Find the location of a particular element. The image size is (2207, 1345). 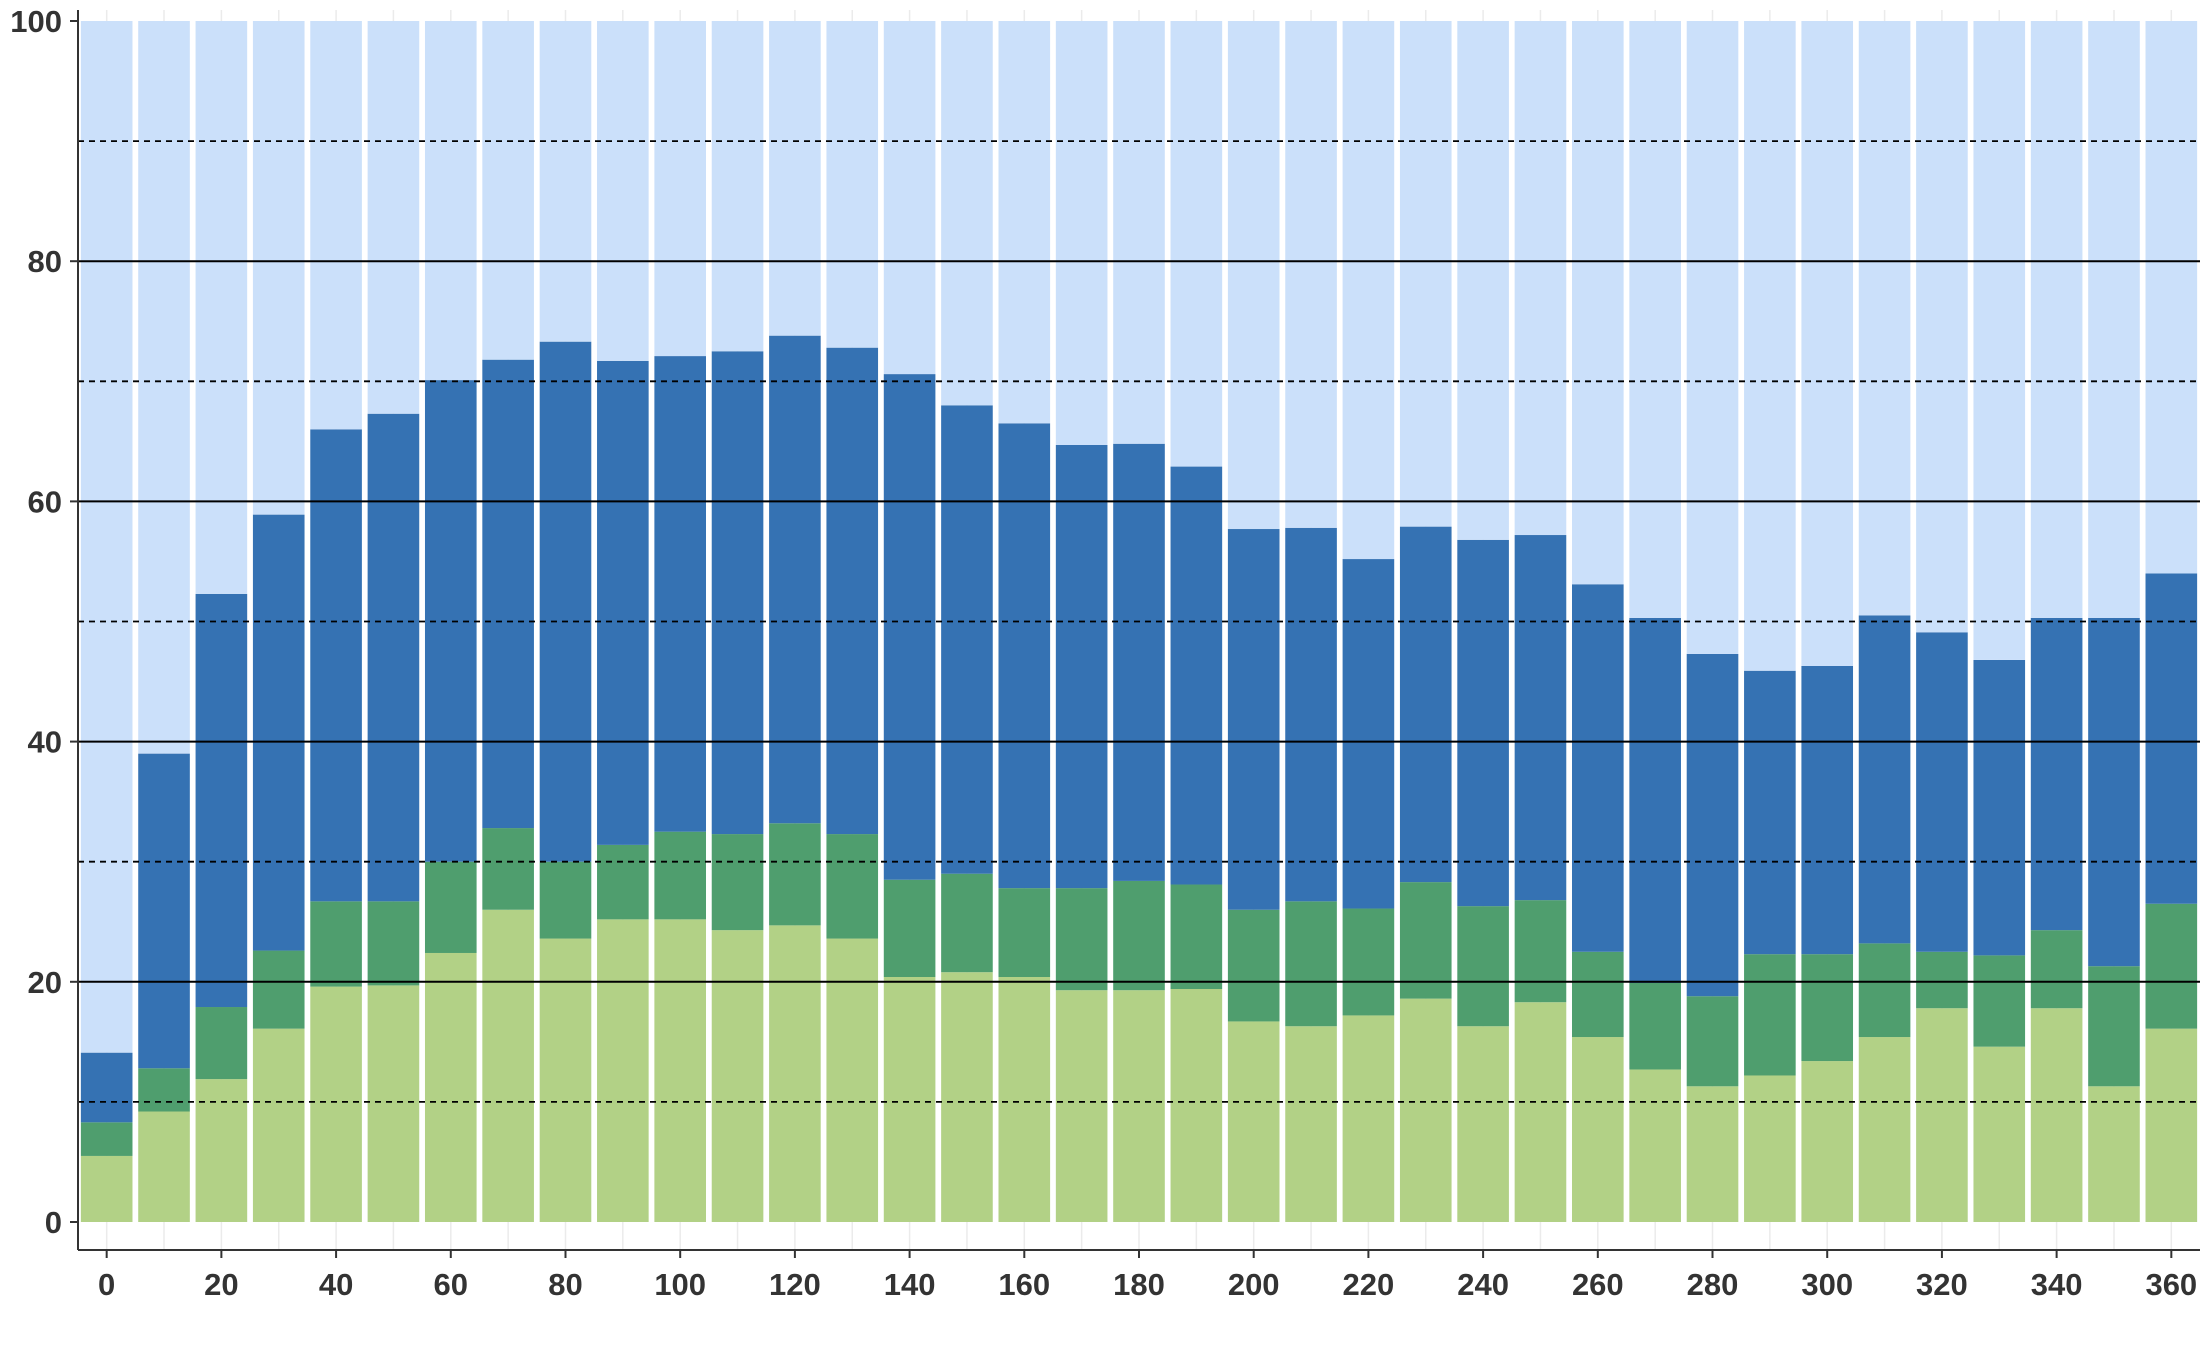

y-tick-label: 100 is located at coordinates (36, 21).